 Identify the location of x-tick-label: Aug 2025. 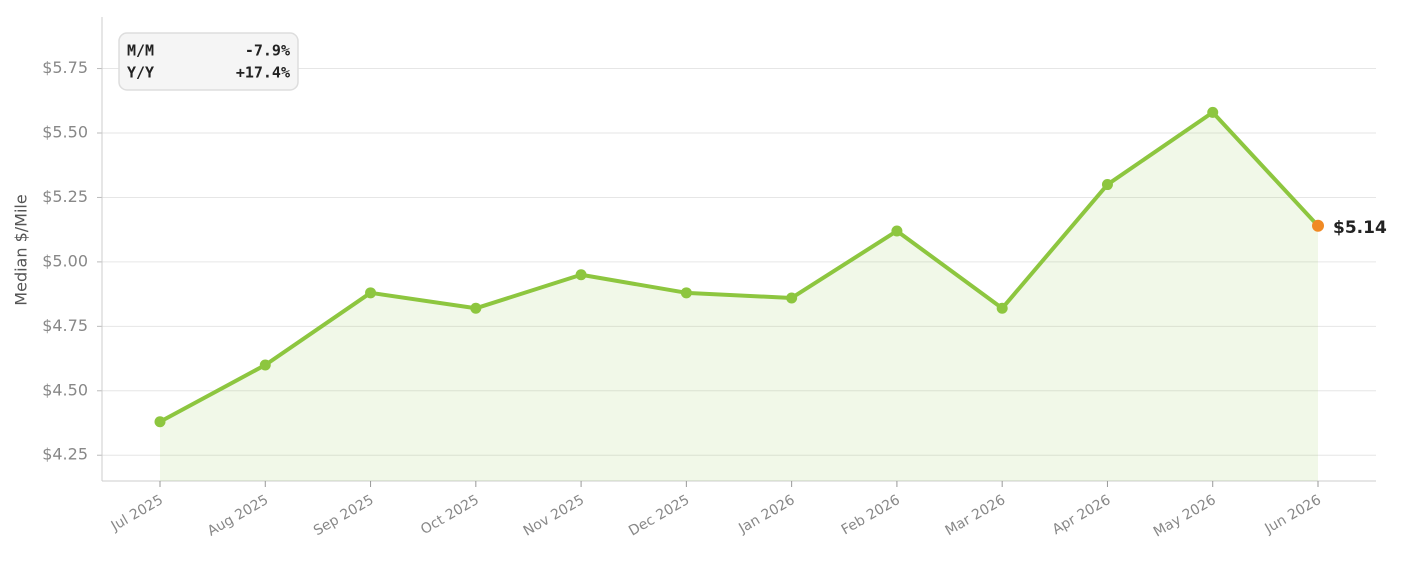
(238, 516).